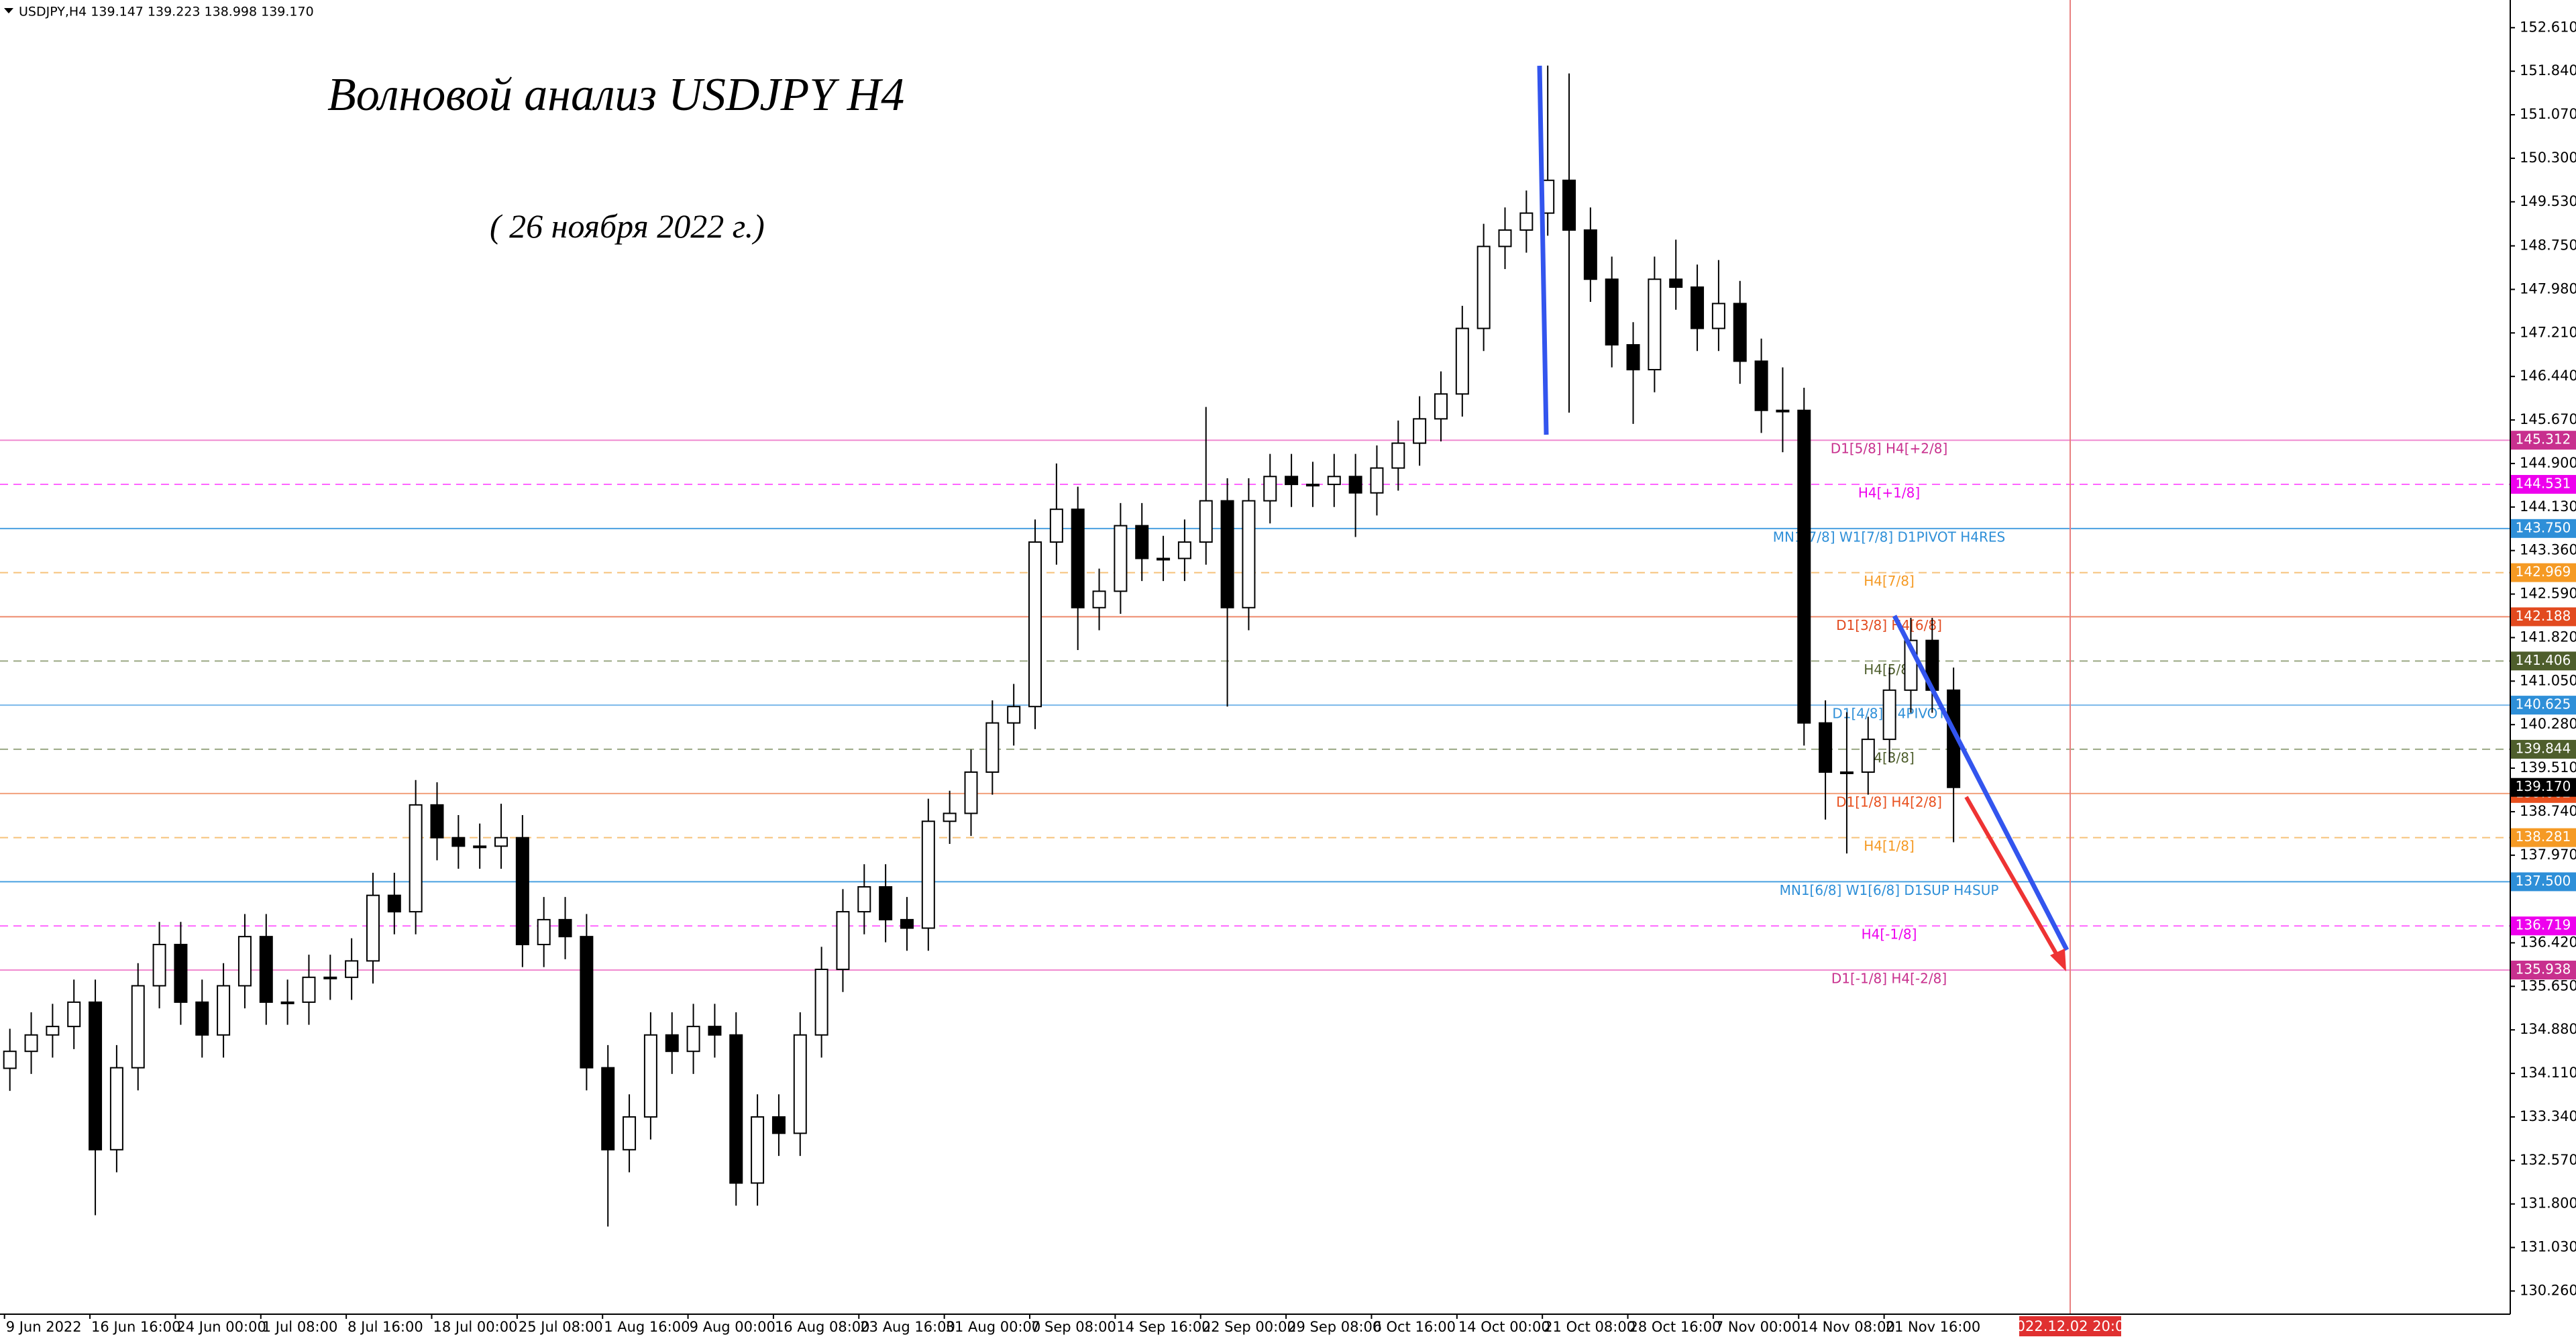  Describe the element at coordinates (1758, 1327) in the screenshot. I see `x-tick-label: 7 Nov 00:00` at that location.